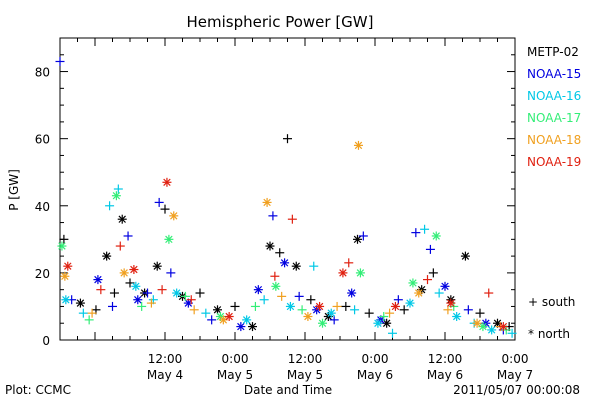  What do you see at coordinates (516, 390) in the screenshot?
I see `footer-timestamp: 2011/05/07 00:00:08` at bounding box center [516, 390].